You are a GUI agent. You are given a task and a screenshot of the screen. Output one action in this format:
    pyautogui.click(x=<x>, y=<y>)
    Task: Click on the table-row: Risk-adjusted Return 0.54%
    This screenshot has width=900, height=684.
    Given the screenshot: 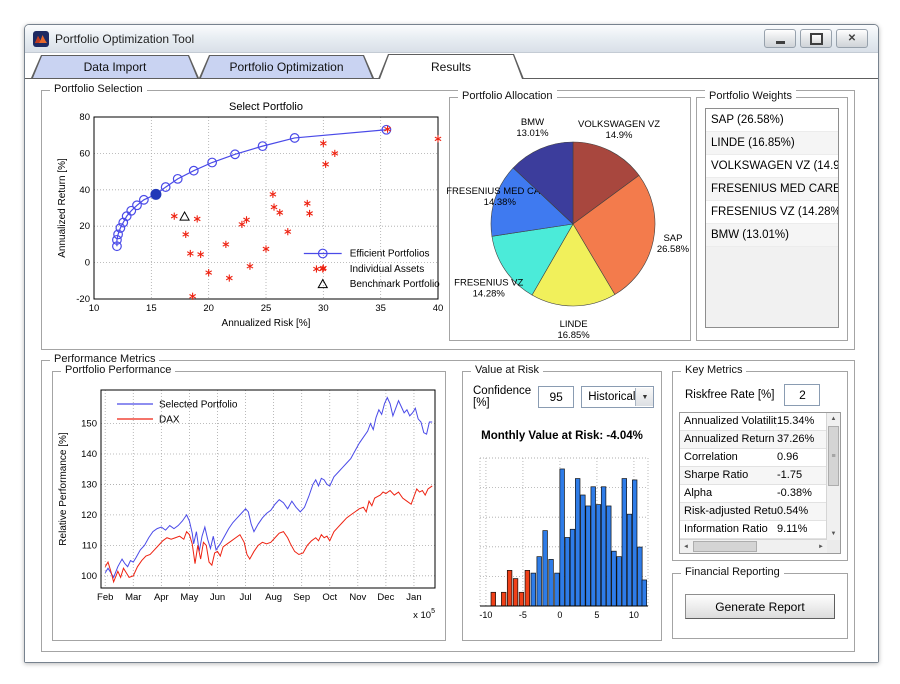 What is the action you would take?
    pyautogui.click(x=753, y=512)
    